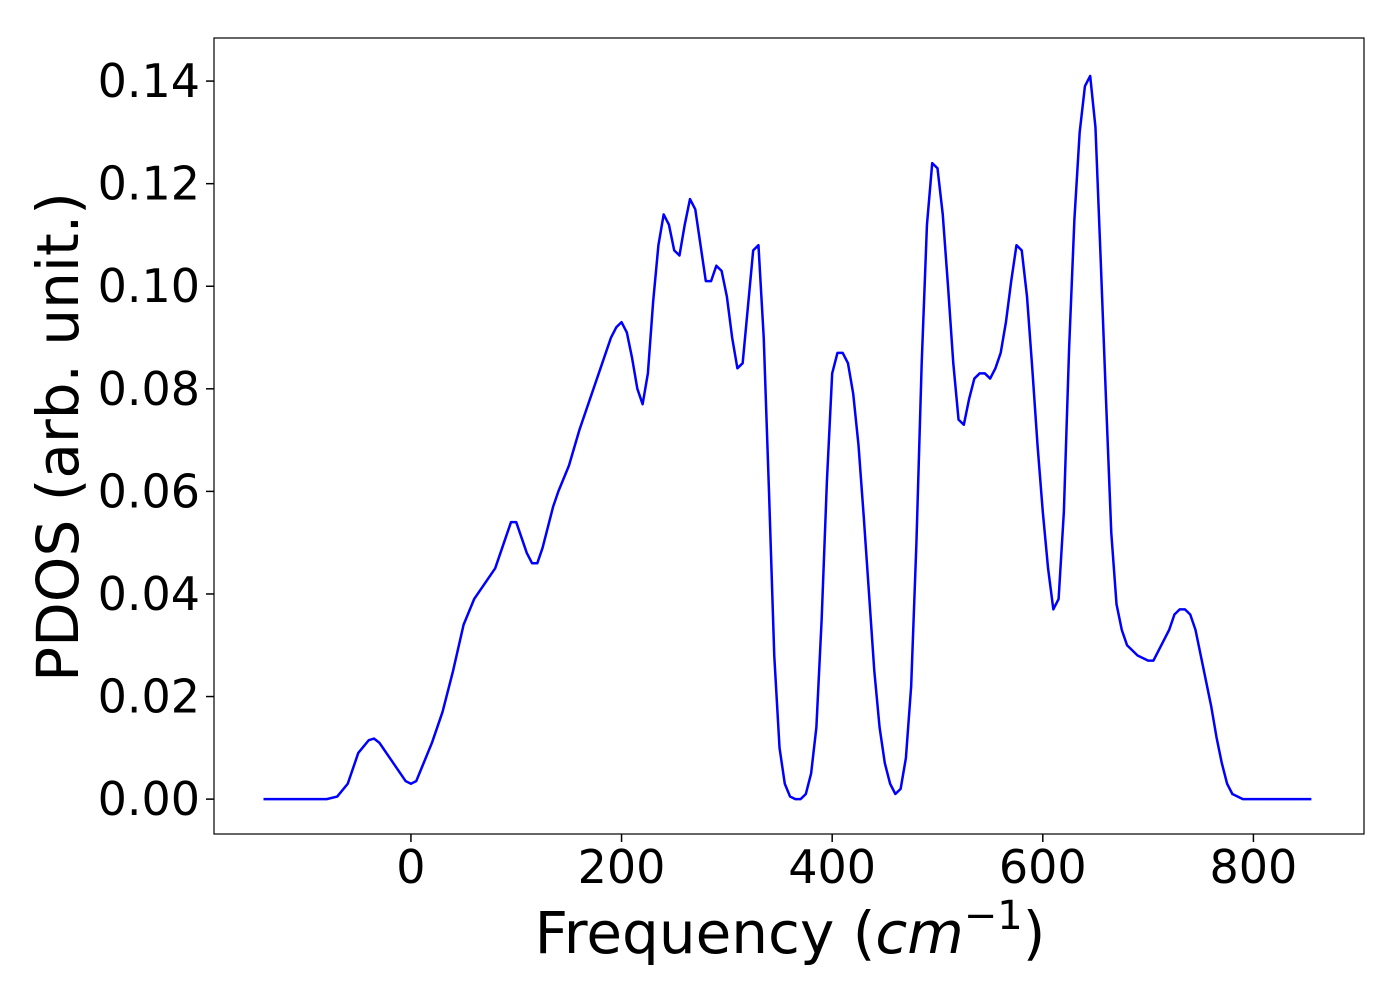  I want to click on y-axis-label: PDOS (arb. unit.), so click(58, 437).